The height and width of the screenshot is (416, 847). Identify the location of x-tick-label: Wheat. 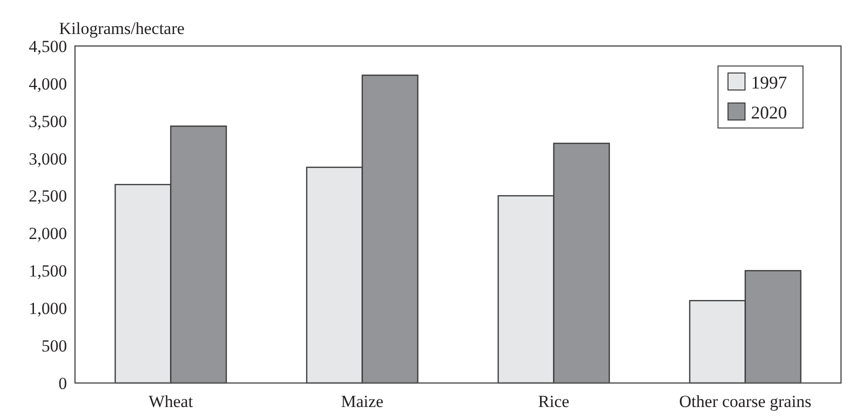
(171, 401).